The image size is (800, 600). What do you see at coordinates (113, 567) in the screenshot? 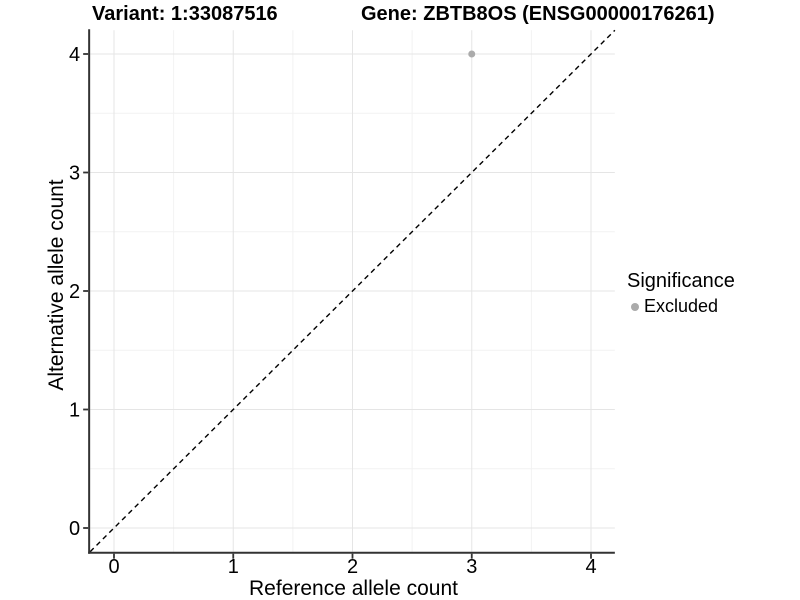
I see `x-tick-label: 0` at bounding box center [113, 567].